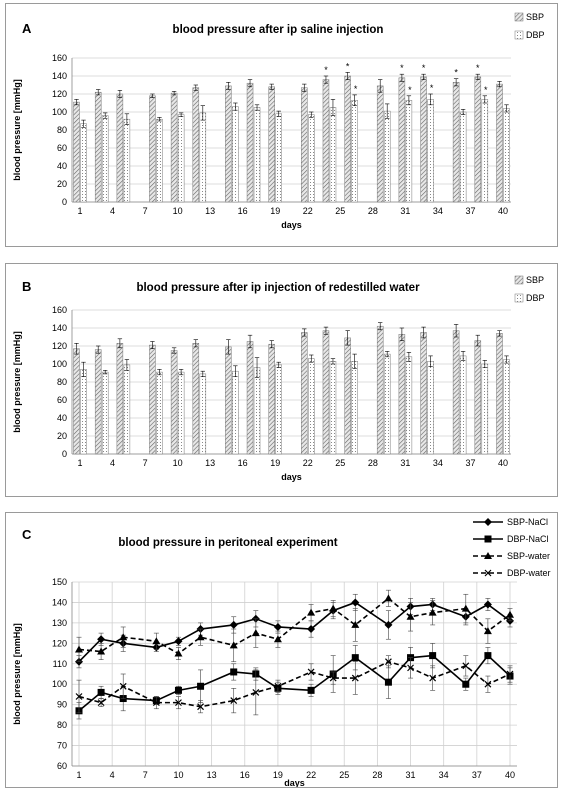 Image resolution: width=565 pixels, height=791 pixels. Describe the element at coordinates (26, 286) in the screenshot. I see `panel-b-letter: B` at that location.